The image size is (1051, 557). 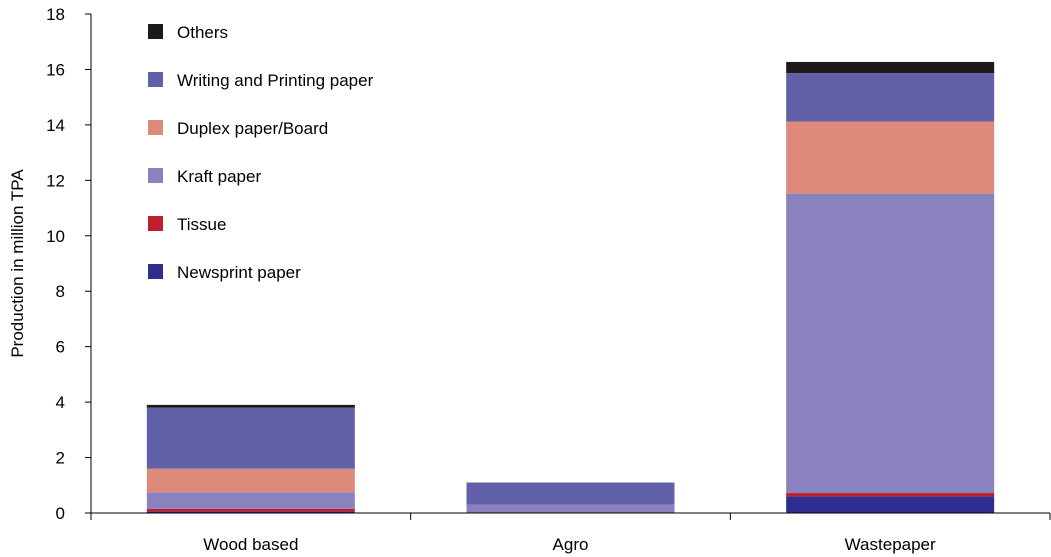 I want to click on legend-label: Duplex paper/Board, so click(x=252, y=128).